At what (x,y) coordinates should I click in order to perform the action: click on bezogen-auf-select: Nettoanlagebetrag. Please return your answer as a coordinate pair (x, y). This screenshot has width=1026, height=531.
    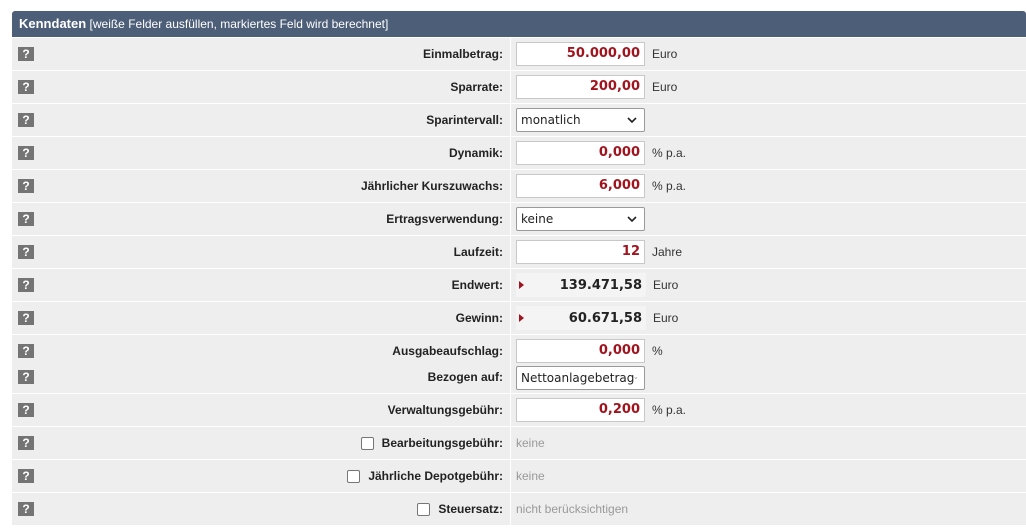
    Looking at the image, I should click on (580, 377).